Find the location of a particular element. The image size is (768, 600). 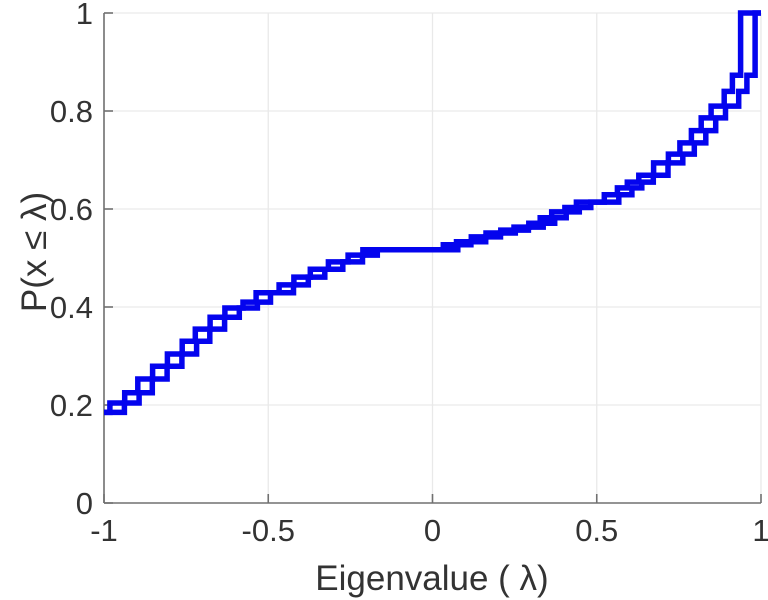

x-tick-label: -0.5 is located at coordinates (268, 530).